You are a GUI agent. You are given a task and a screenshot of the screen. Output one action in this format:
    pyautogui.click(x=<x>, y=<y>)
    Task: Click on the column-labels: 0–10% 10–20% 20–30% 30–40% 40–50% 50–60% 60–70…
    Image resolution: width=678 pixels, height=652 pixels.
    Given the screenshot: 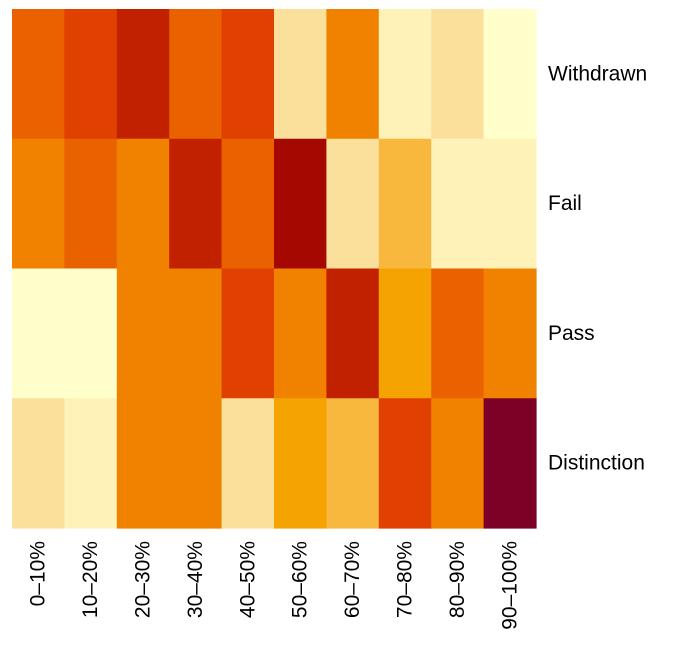 What is the action you would take?
    pyautogui.click(x=274, y=585)
    